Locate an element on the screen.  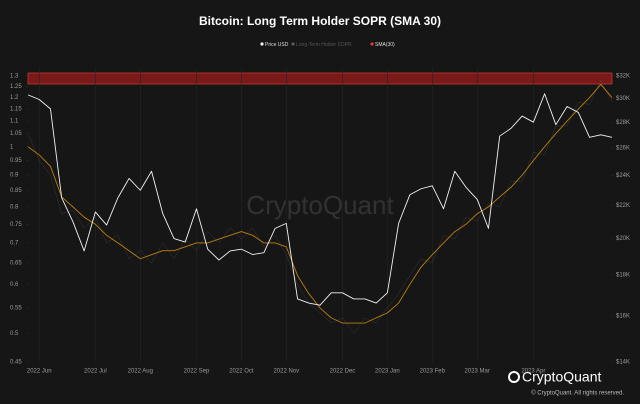
y2-tick-label: $24K is located at coordinates (623, 176).